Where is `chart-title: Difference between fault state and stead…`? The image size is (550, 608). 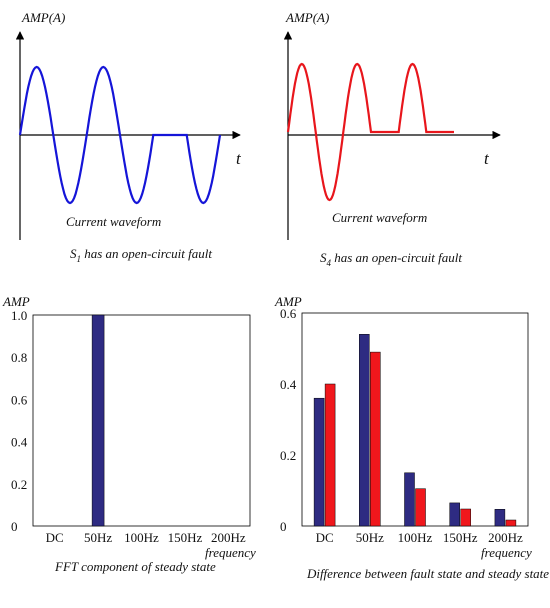 chart-title: Difference between fault state and stead… is located at coordinates (427, 573).